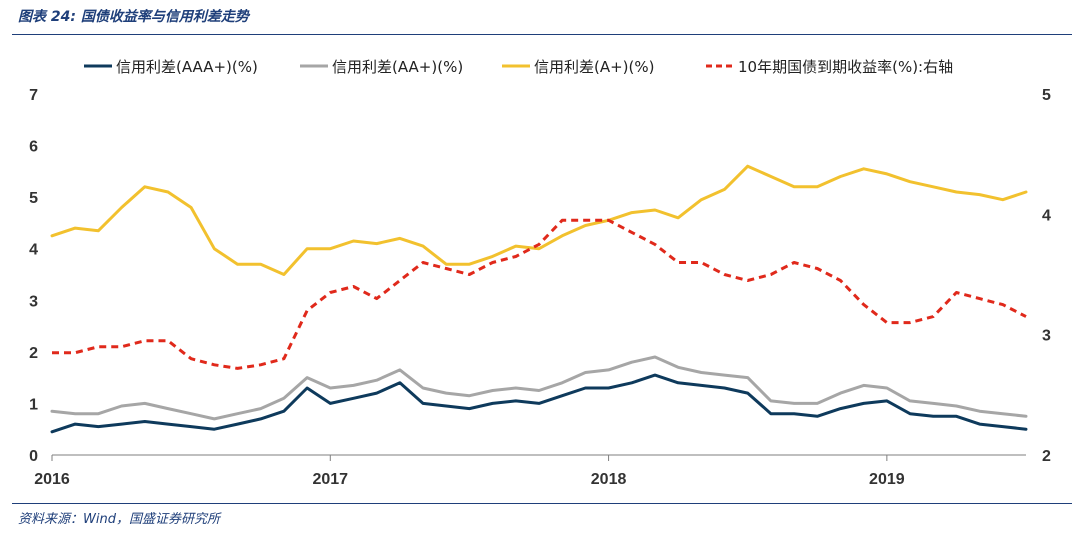 The height and width of the screenshot is (536, 1080). What do you see at coordinates (33, 95) in the screenshot?
I see `y-left-tick-label: 7` at bounding box center [33, 95].